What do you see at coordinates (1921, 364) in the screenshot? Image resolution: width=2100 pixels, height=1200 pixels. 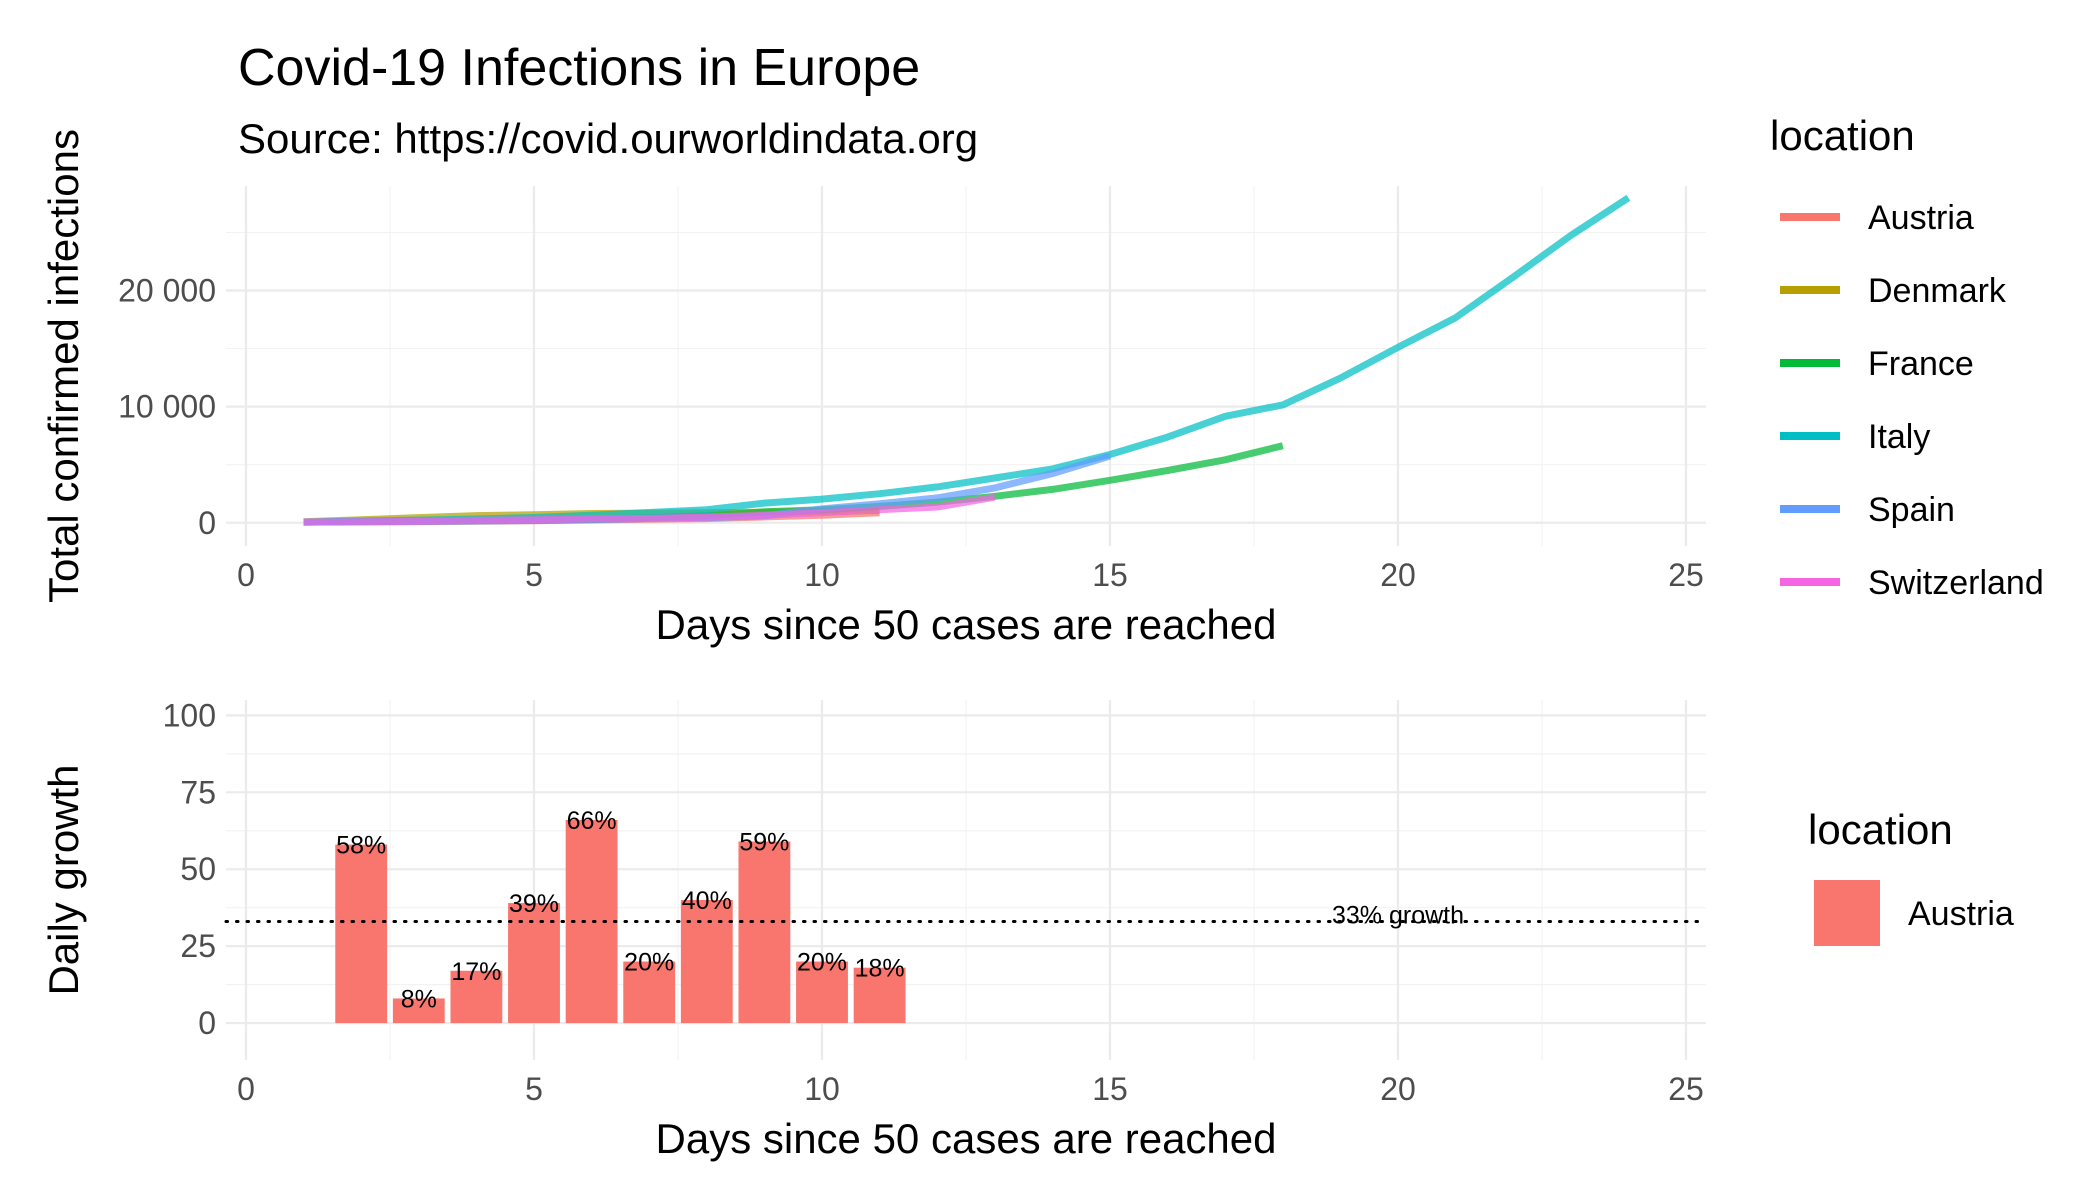 I see `legend-label: France` at bounding box center [1921, 364].